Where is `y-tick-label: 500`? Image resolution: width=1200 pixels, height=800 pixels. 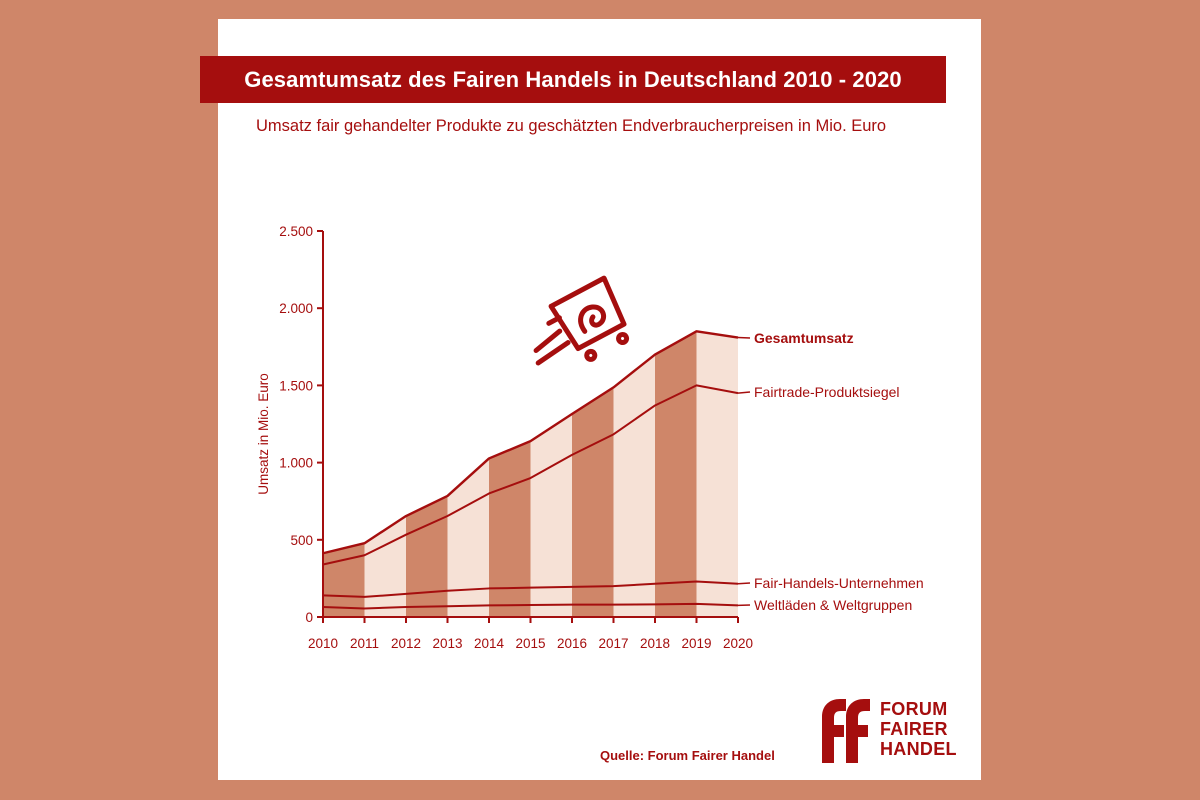
y-tick-label: 500 is located at coordinates (301, 540).